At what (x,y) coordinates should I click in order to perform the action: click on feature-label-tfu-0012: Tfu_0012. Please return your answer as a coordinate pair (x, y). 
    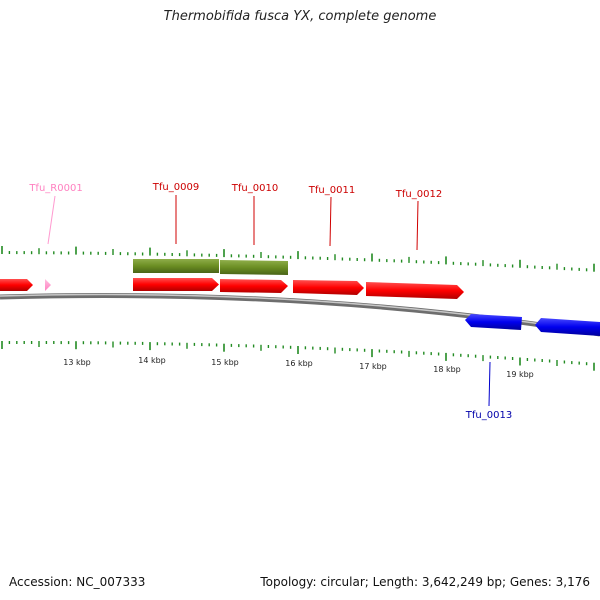
    Looking at the image, I should click on (418, 194).